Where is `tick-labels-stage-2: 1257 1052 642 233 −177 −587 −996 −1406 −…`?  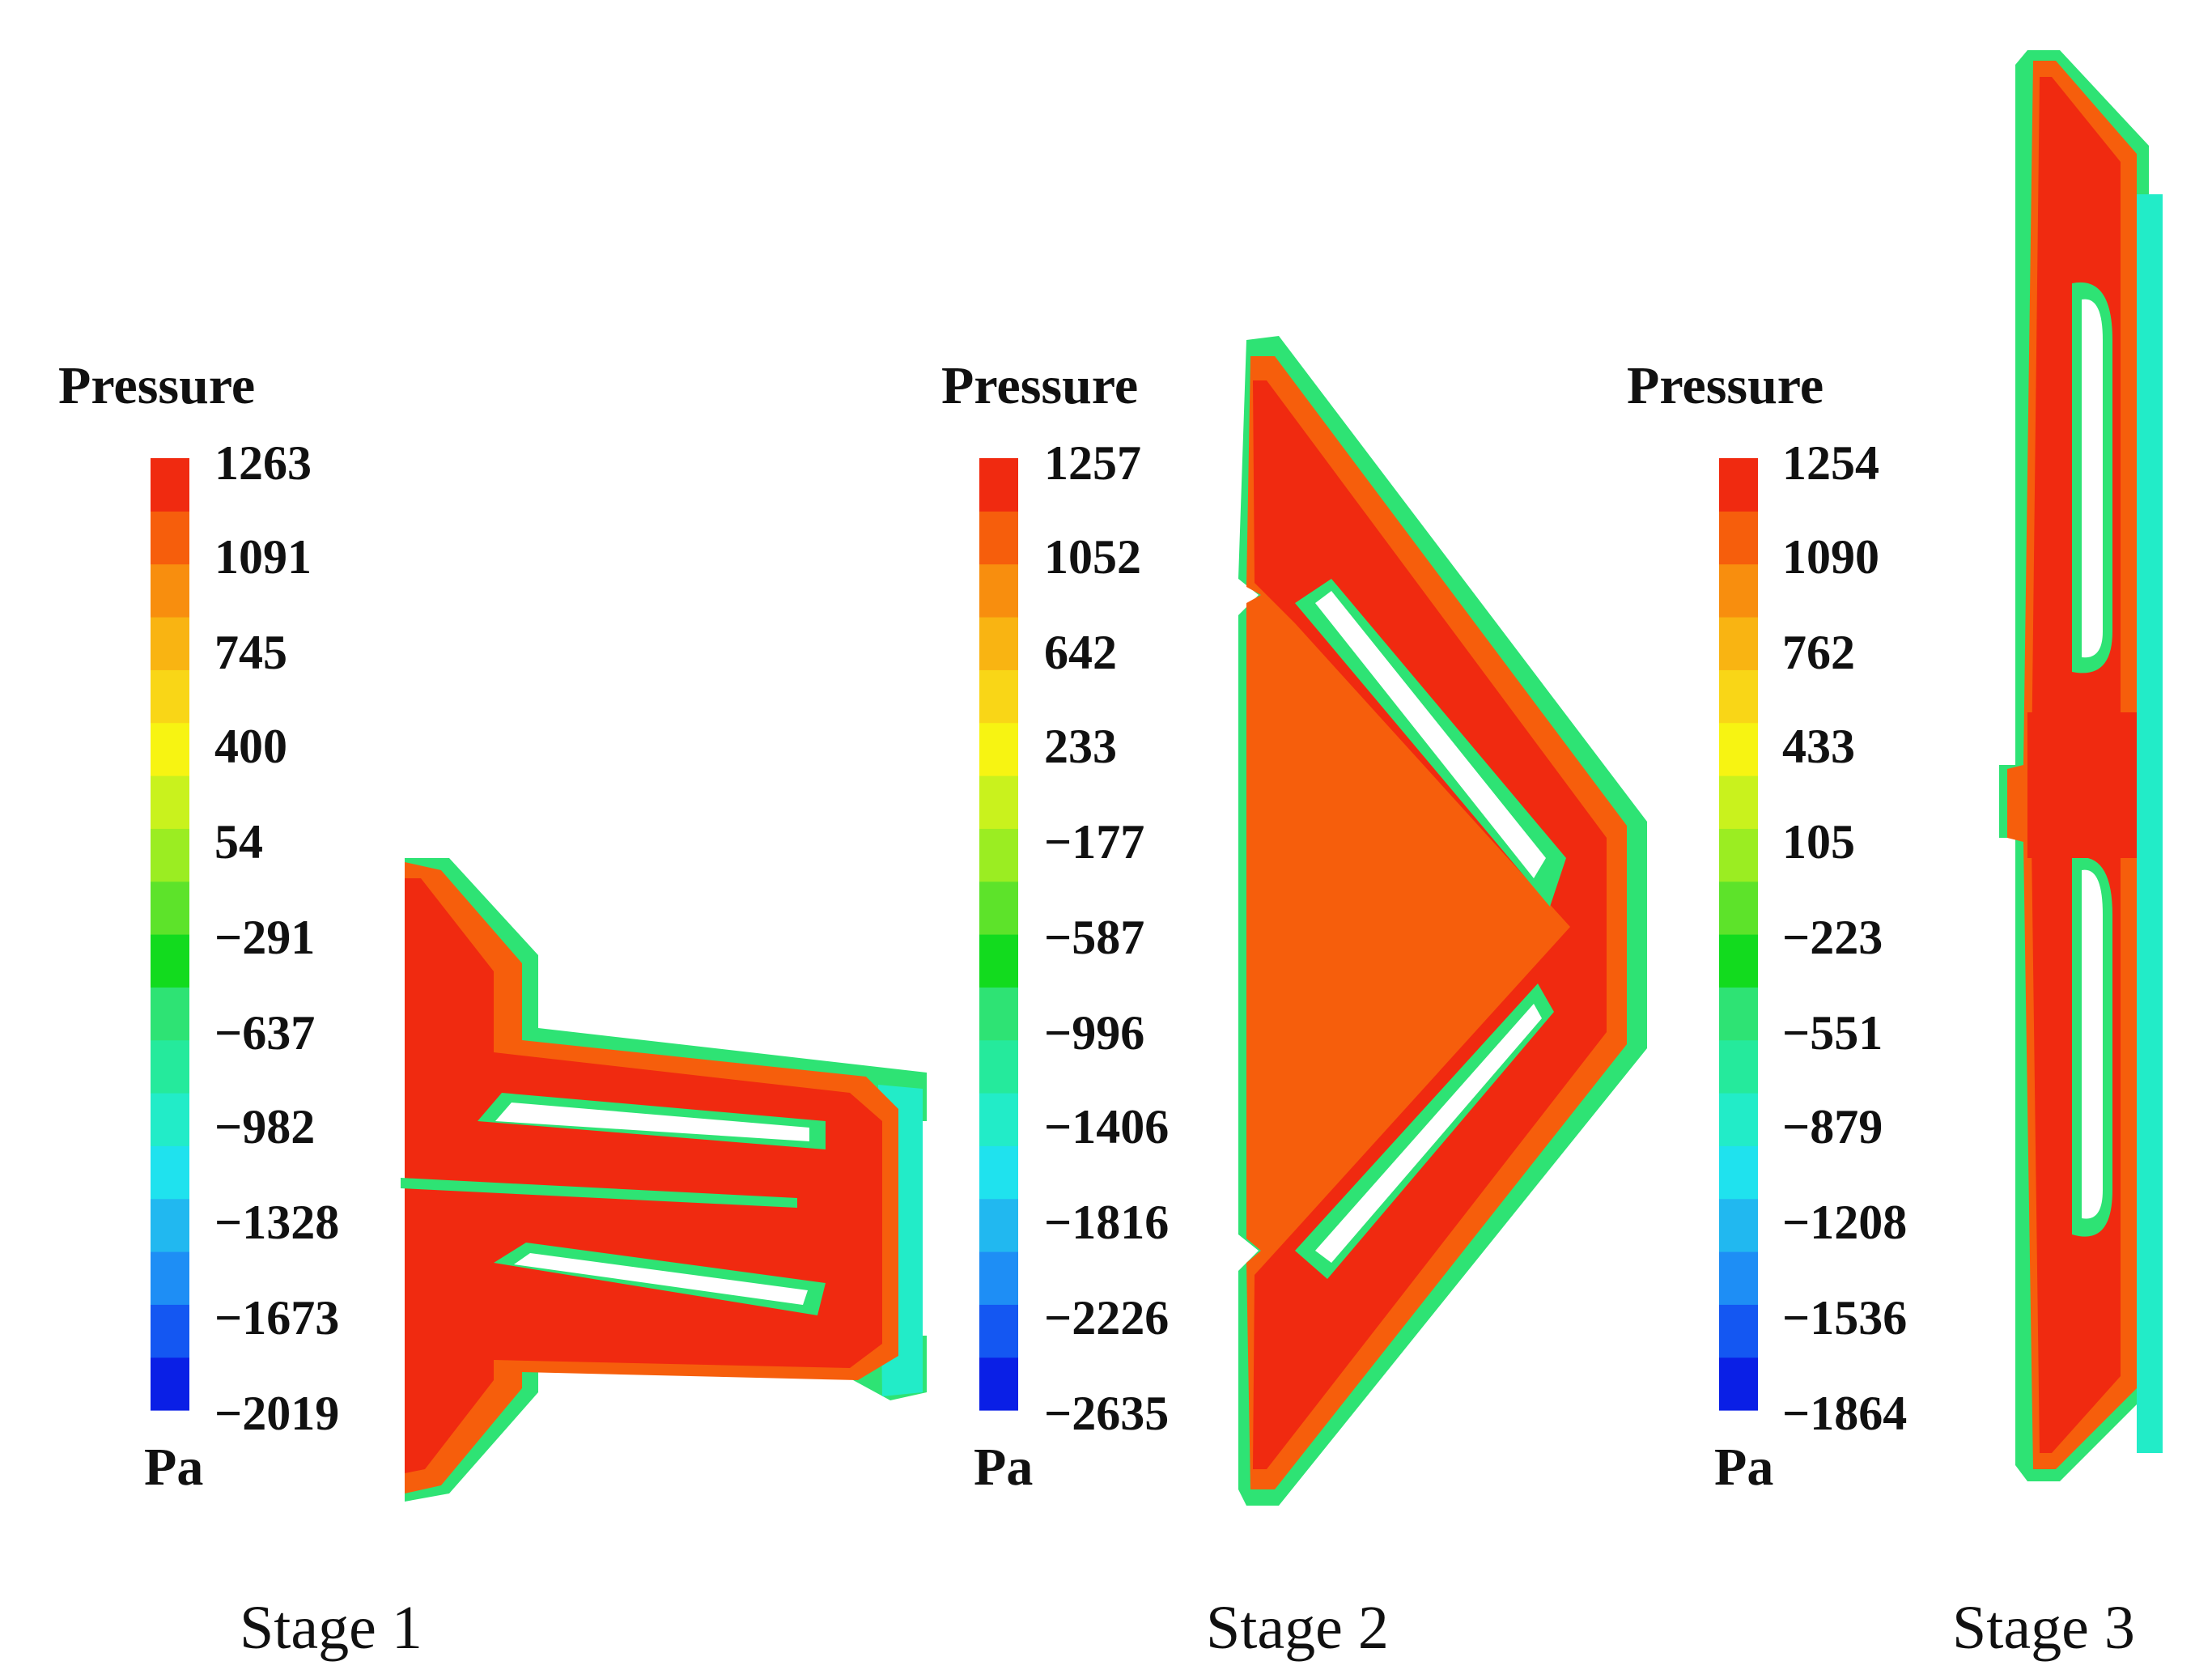 tick-labels-stage-2: 1257 1052 642 233 −177 −587 −996 −1406 −… is located at coordinates (1106, 938).